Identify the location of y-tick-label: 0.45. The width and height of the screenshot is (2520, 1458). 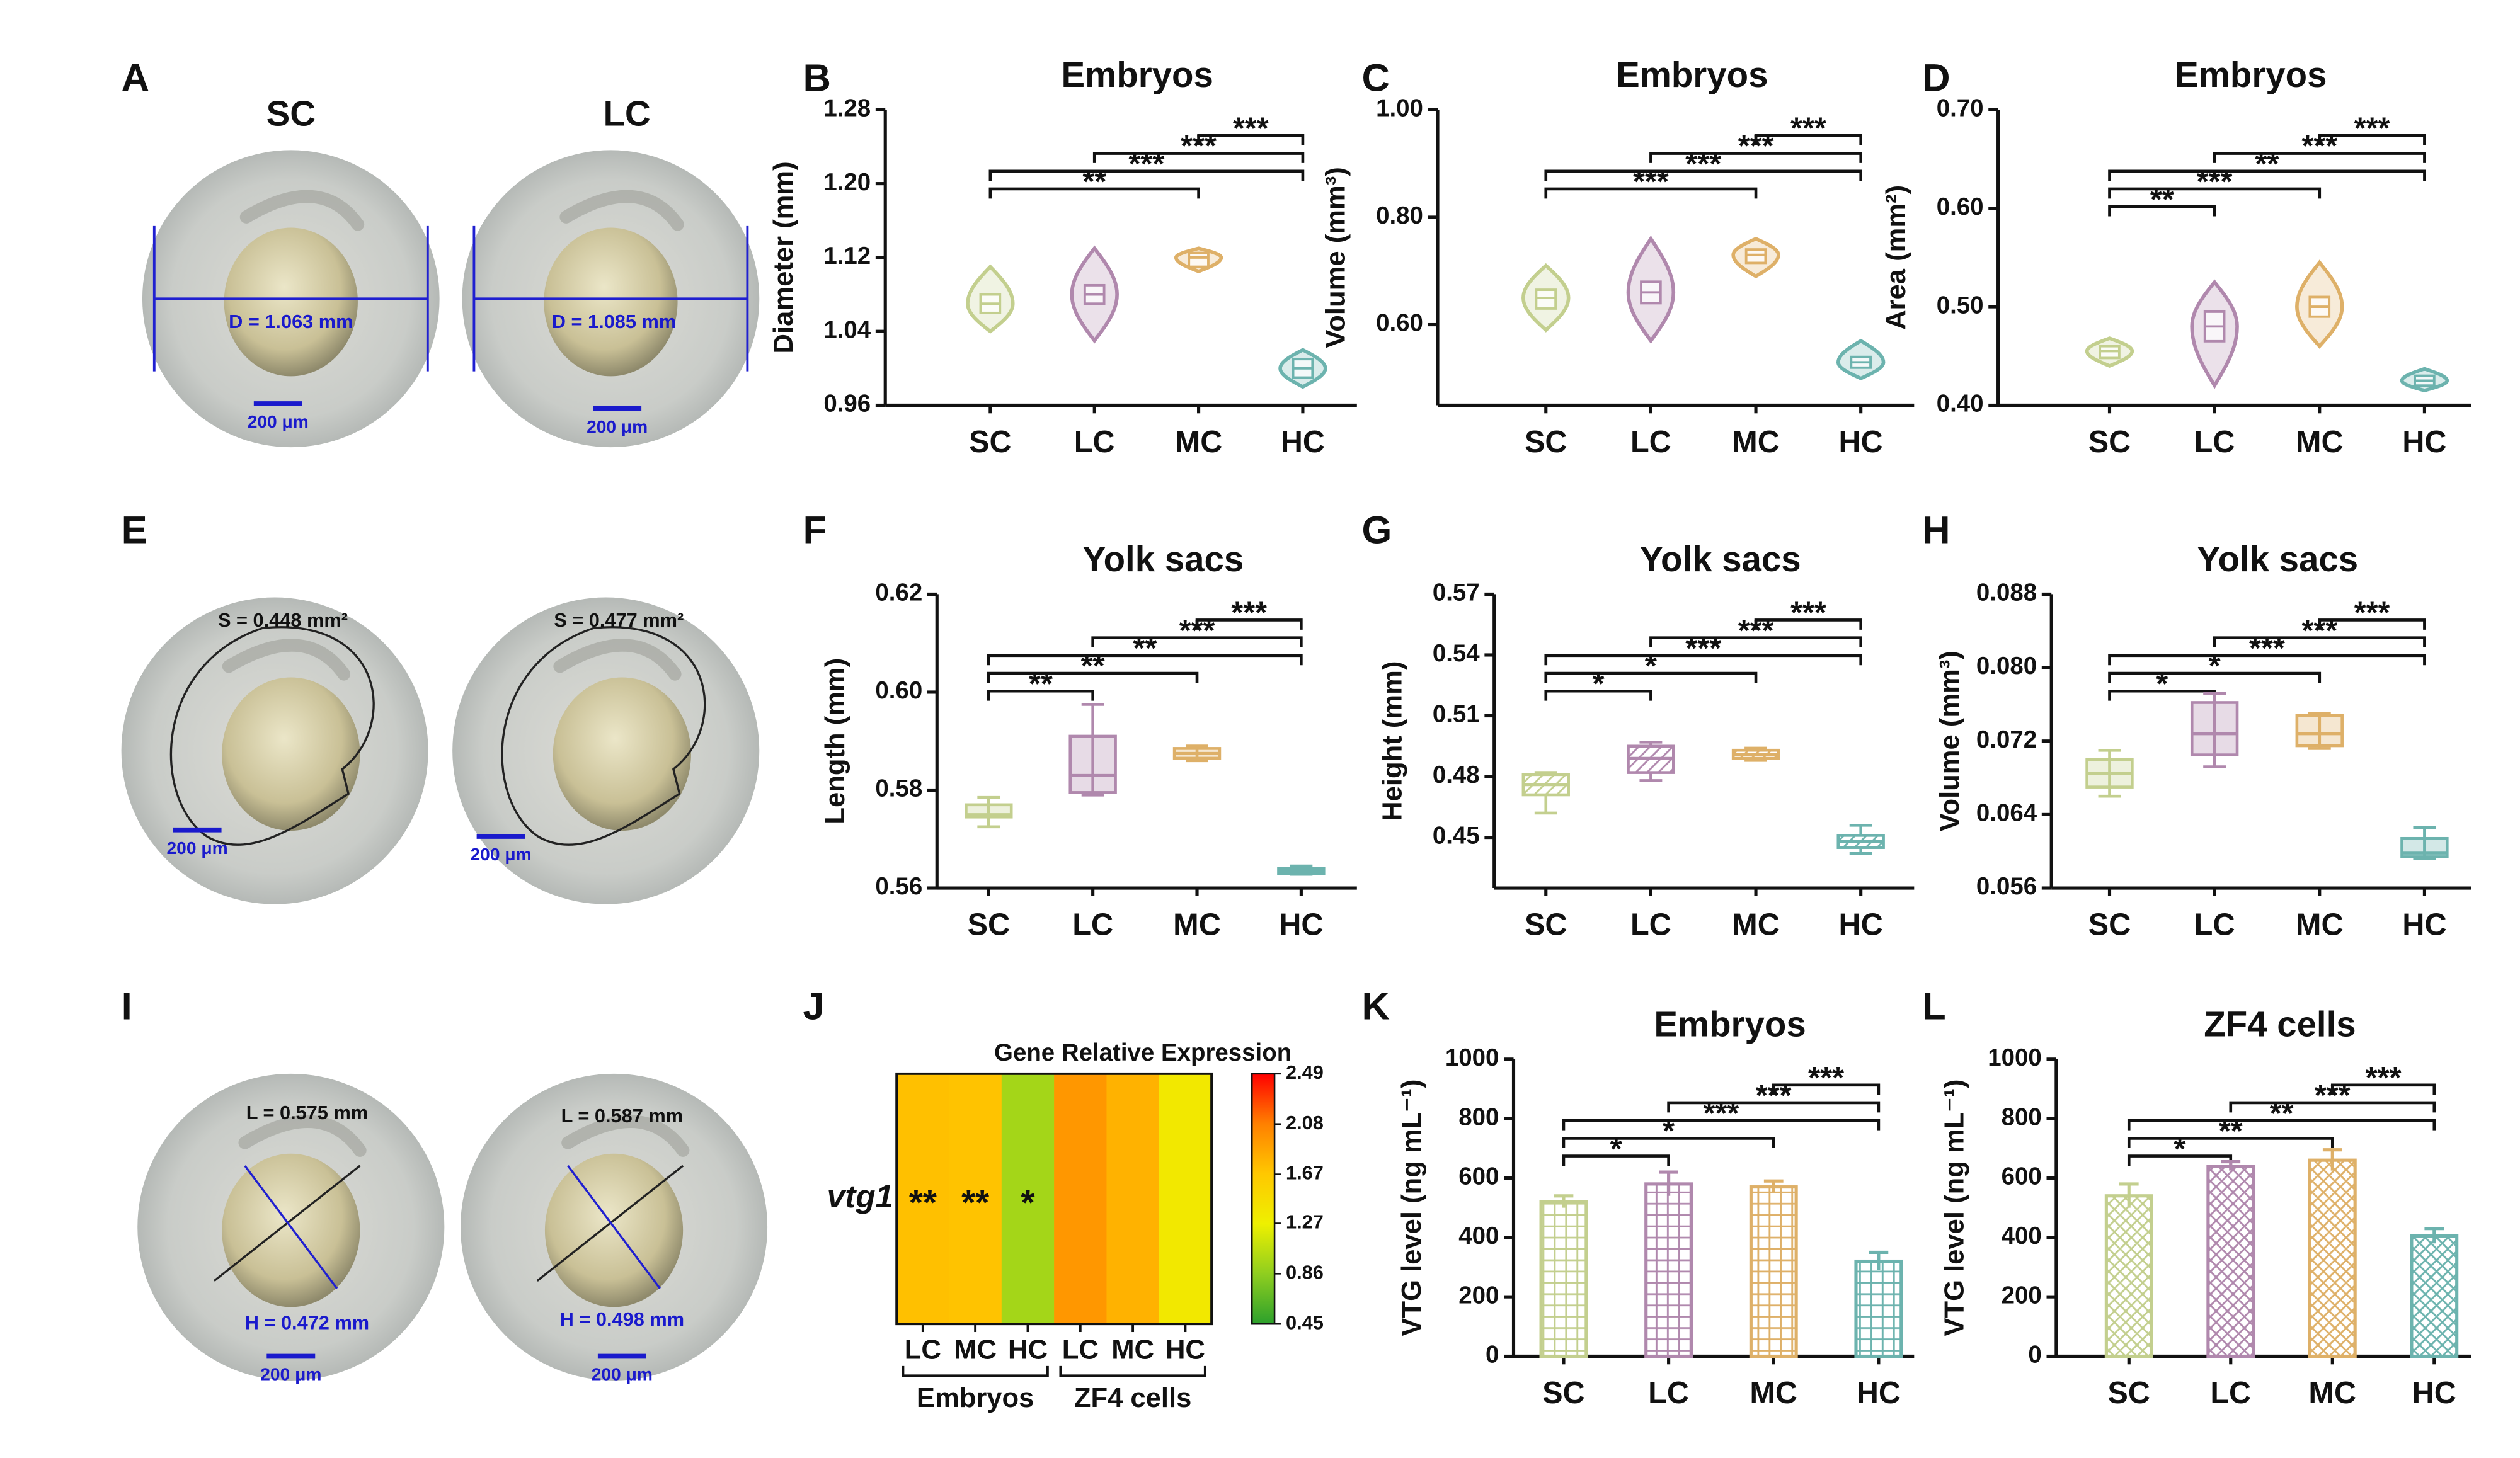
(1456, 836).